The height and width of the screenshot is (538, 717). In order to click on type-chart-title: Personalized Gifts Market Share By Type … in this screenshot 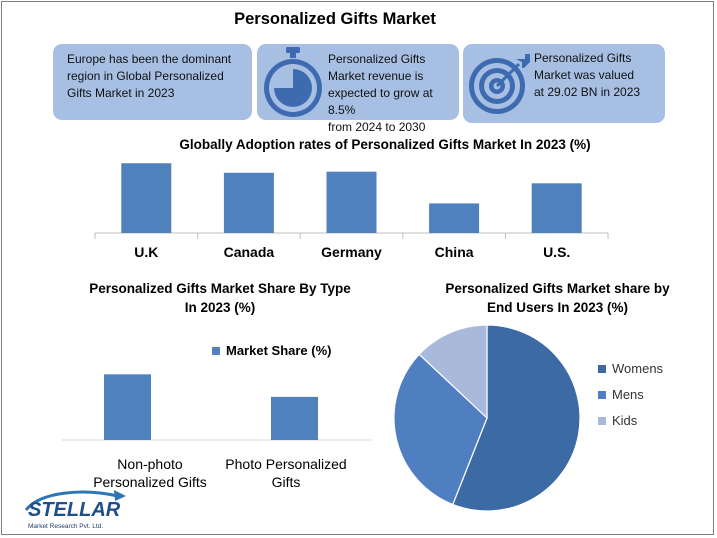, I will do `click(220, 298)`.